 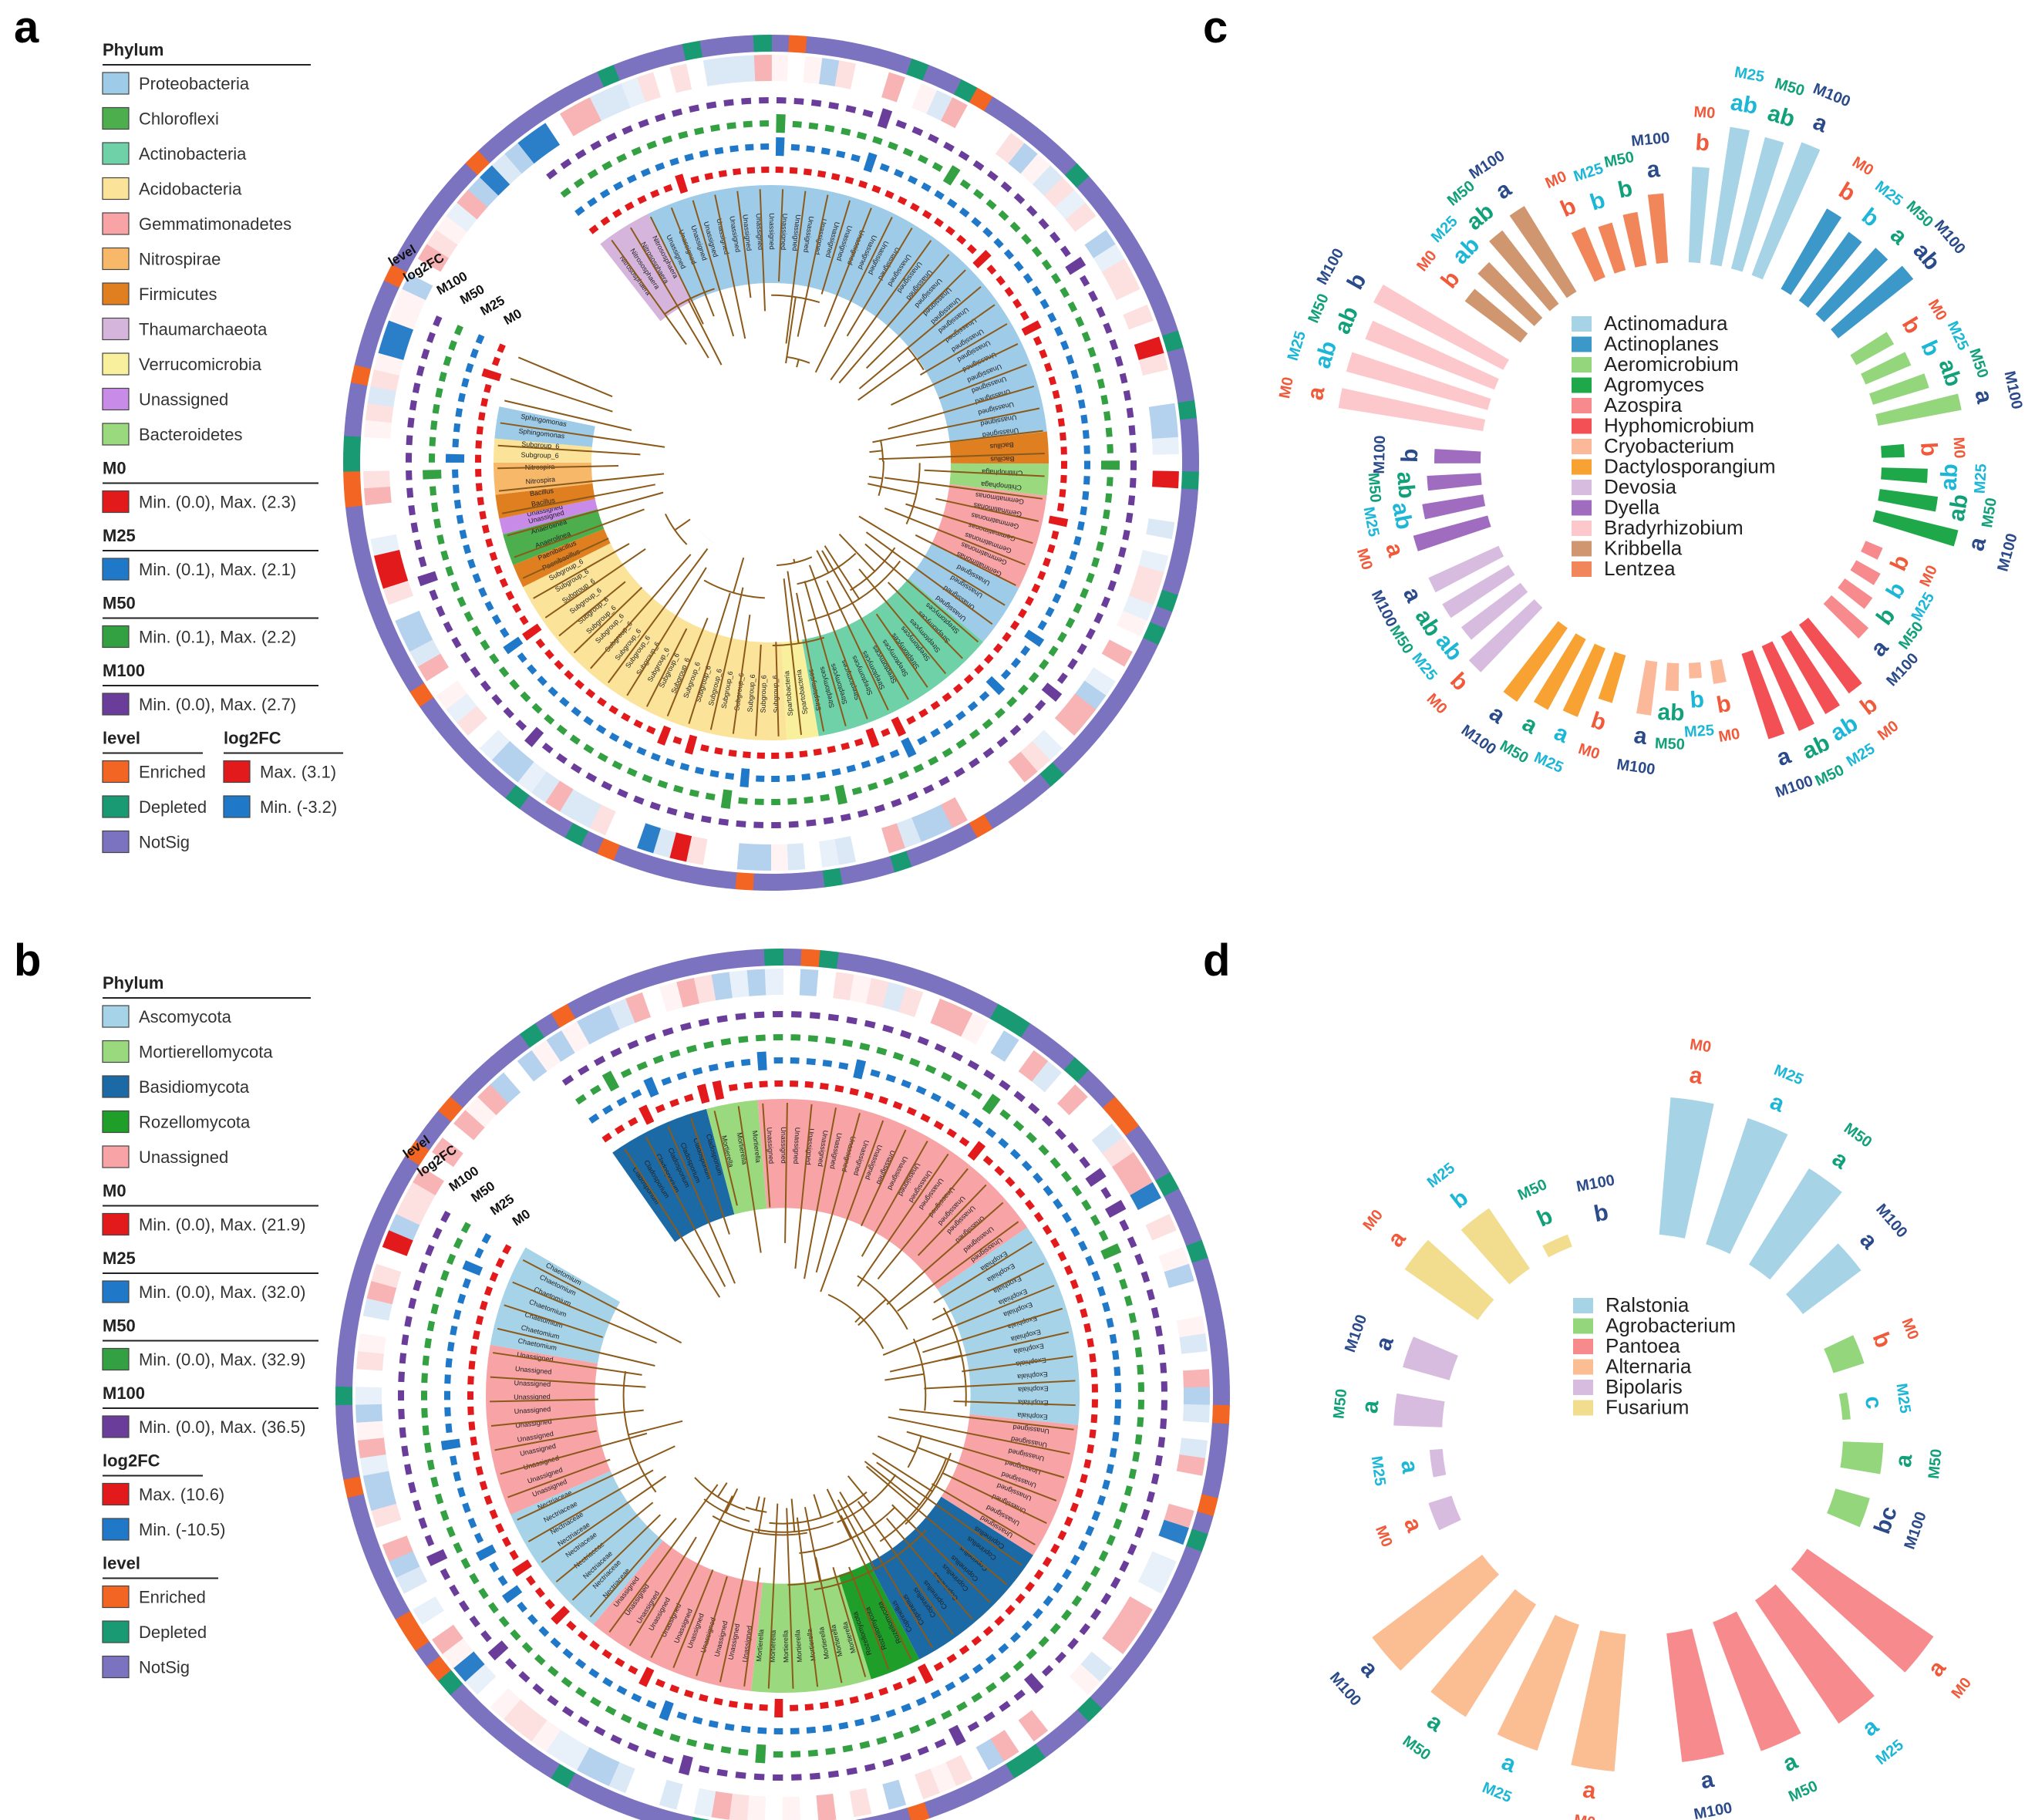 I want to click on significance-letter: b, so click(x=1451, y=280).